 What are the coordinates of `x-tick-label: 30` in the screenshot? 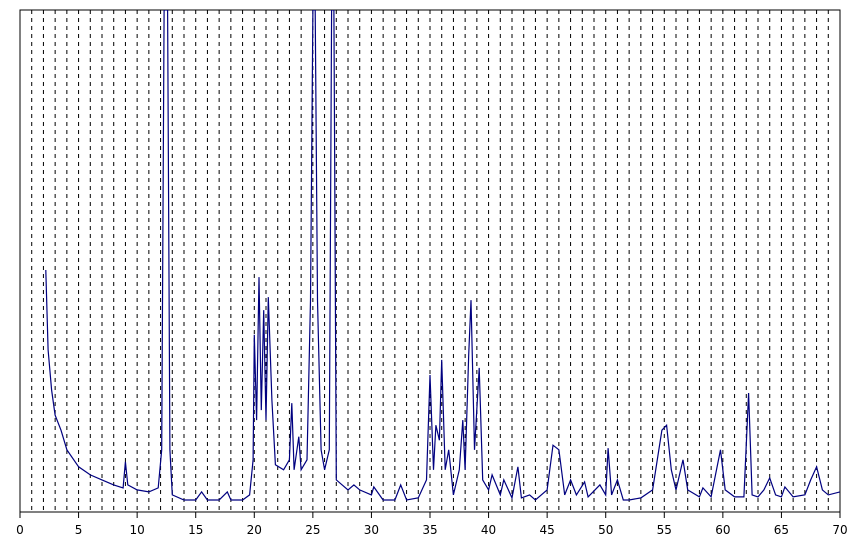 It's located at (371, 530).